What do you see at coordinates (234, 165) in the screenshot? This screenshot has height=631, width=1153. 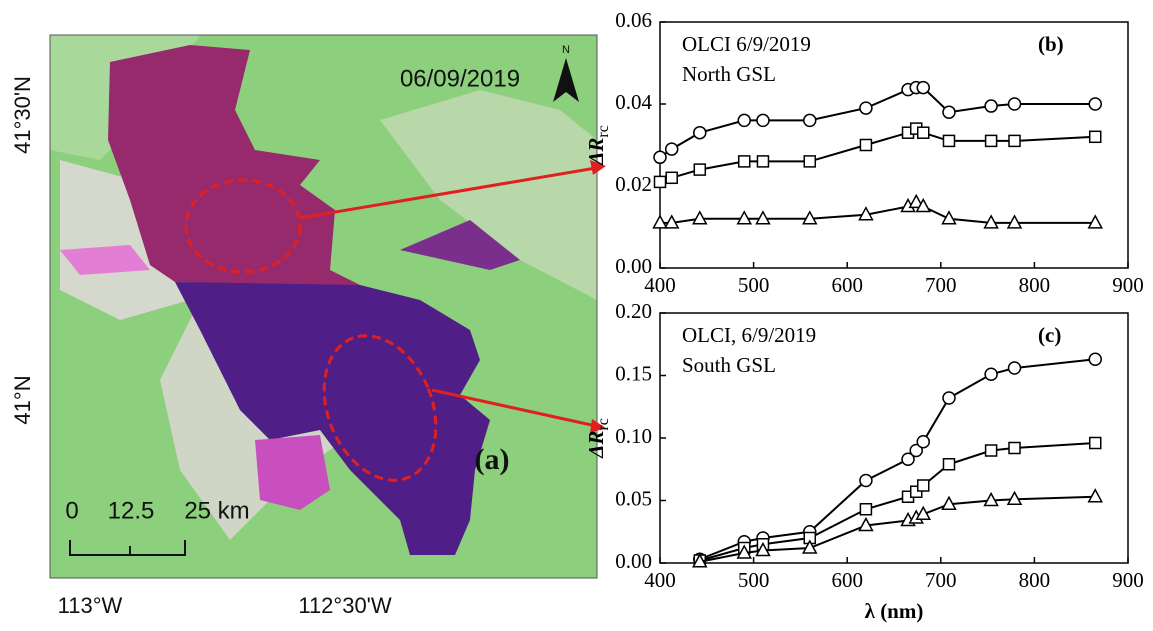 I see `north-arm` at bounding box center [234, 165].